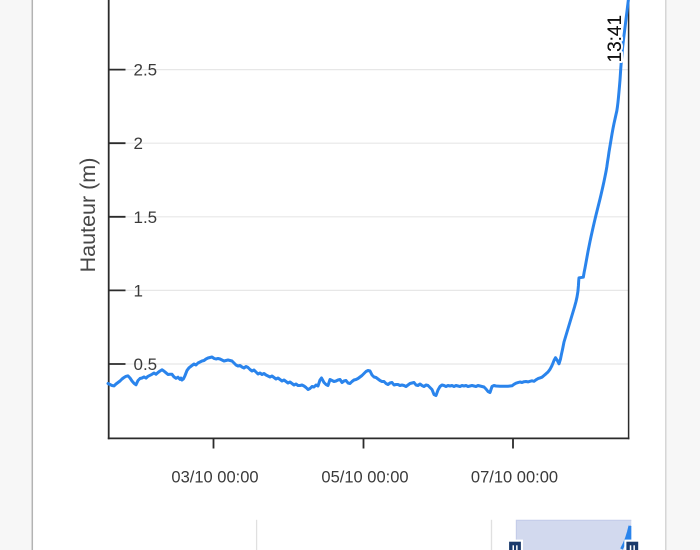 Image resolution: width=700 pixels, height=550 pixels. What do you see at coordinates (364, 478) in the screenshot?
I see `svg-text: 05/10 00:00` at bounding box center [364, 478].